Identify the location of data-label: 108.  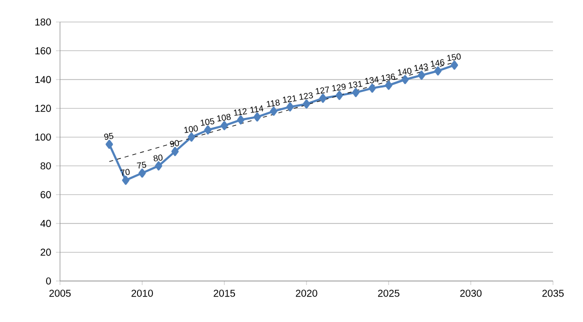
(224, 118).